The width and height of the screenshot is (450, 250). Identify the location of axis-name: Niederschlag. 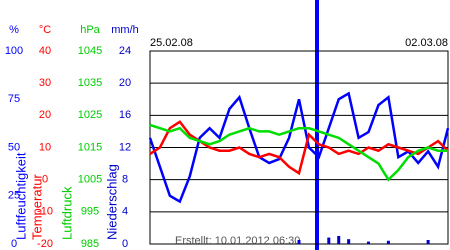
(111, 202).